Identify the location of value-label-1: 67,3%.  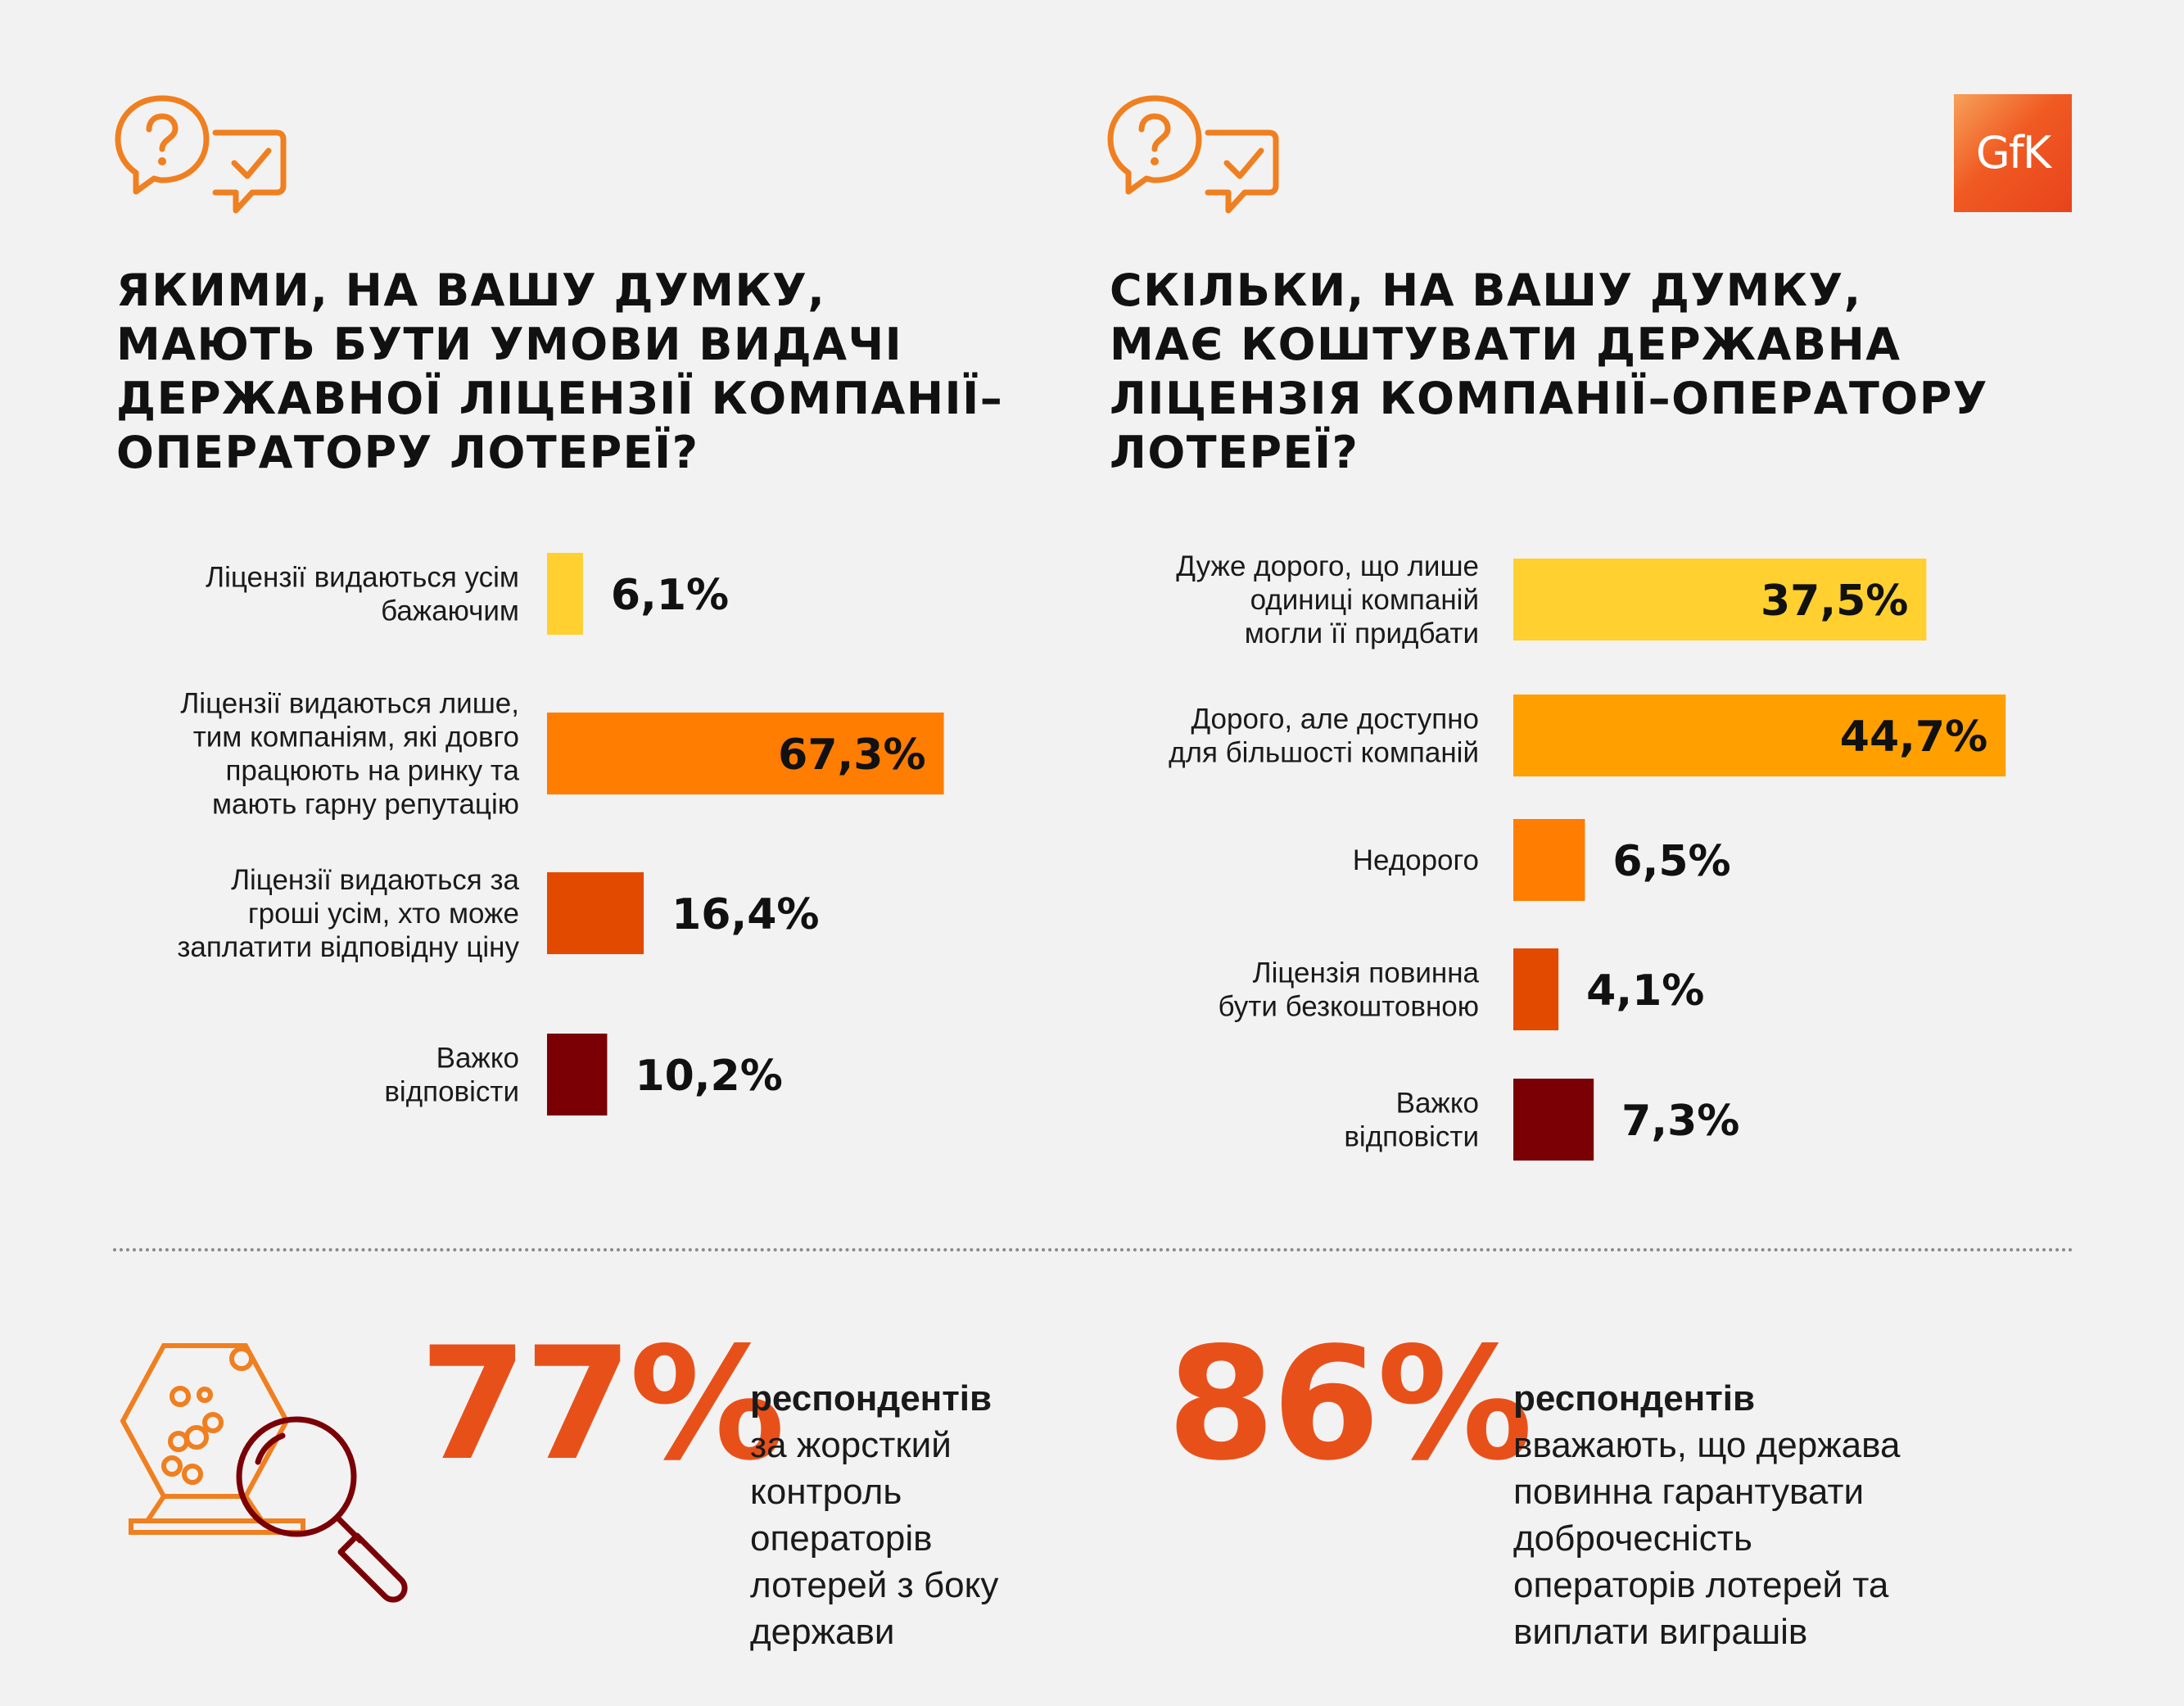
(851, 755).